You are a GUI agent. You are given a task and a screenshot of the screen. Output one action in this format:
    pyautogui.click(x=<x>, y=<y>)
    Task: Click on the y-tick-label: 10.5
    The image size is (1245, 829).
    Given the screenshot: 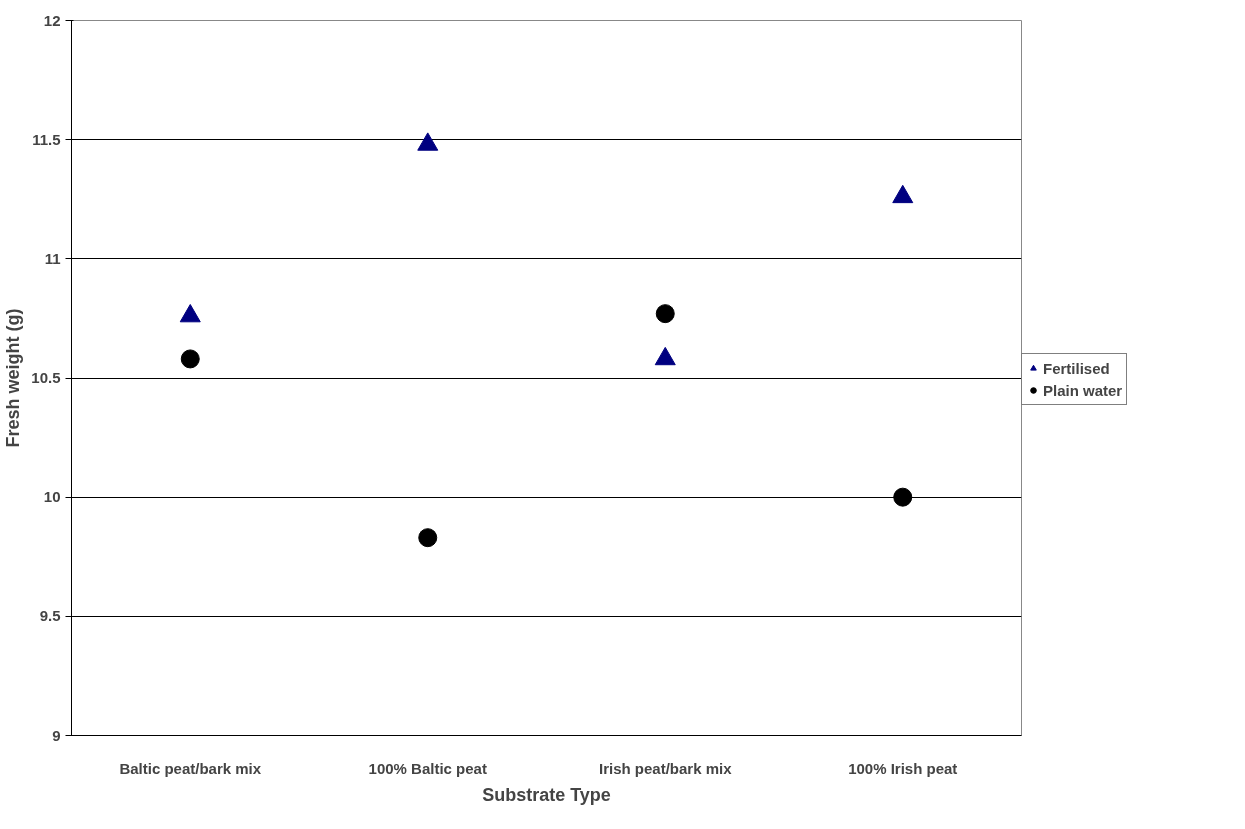 What is the action you would take?
    pyautogui.click(x=46, y=377)
    